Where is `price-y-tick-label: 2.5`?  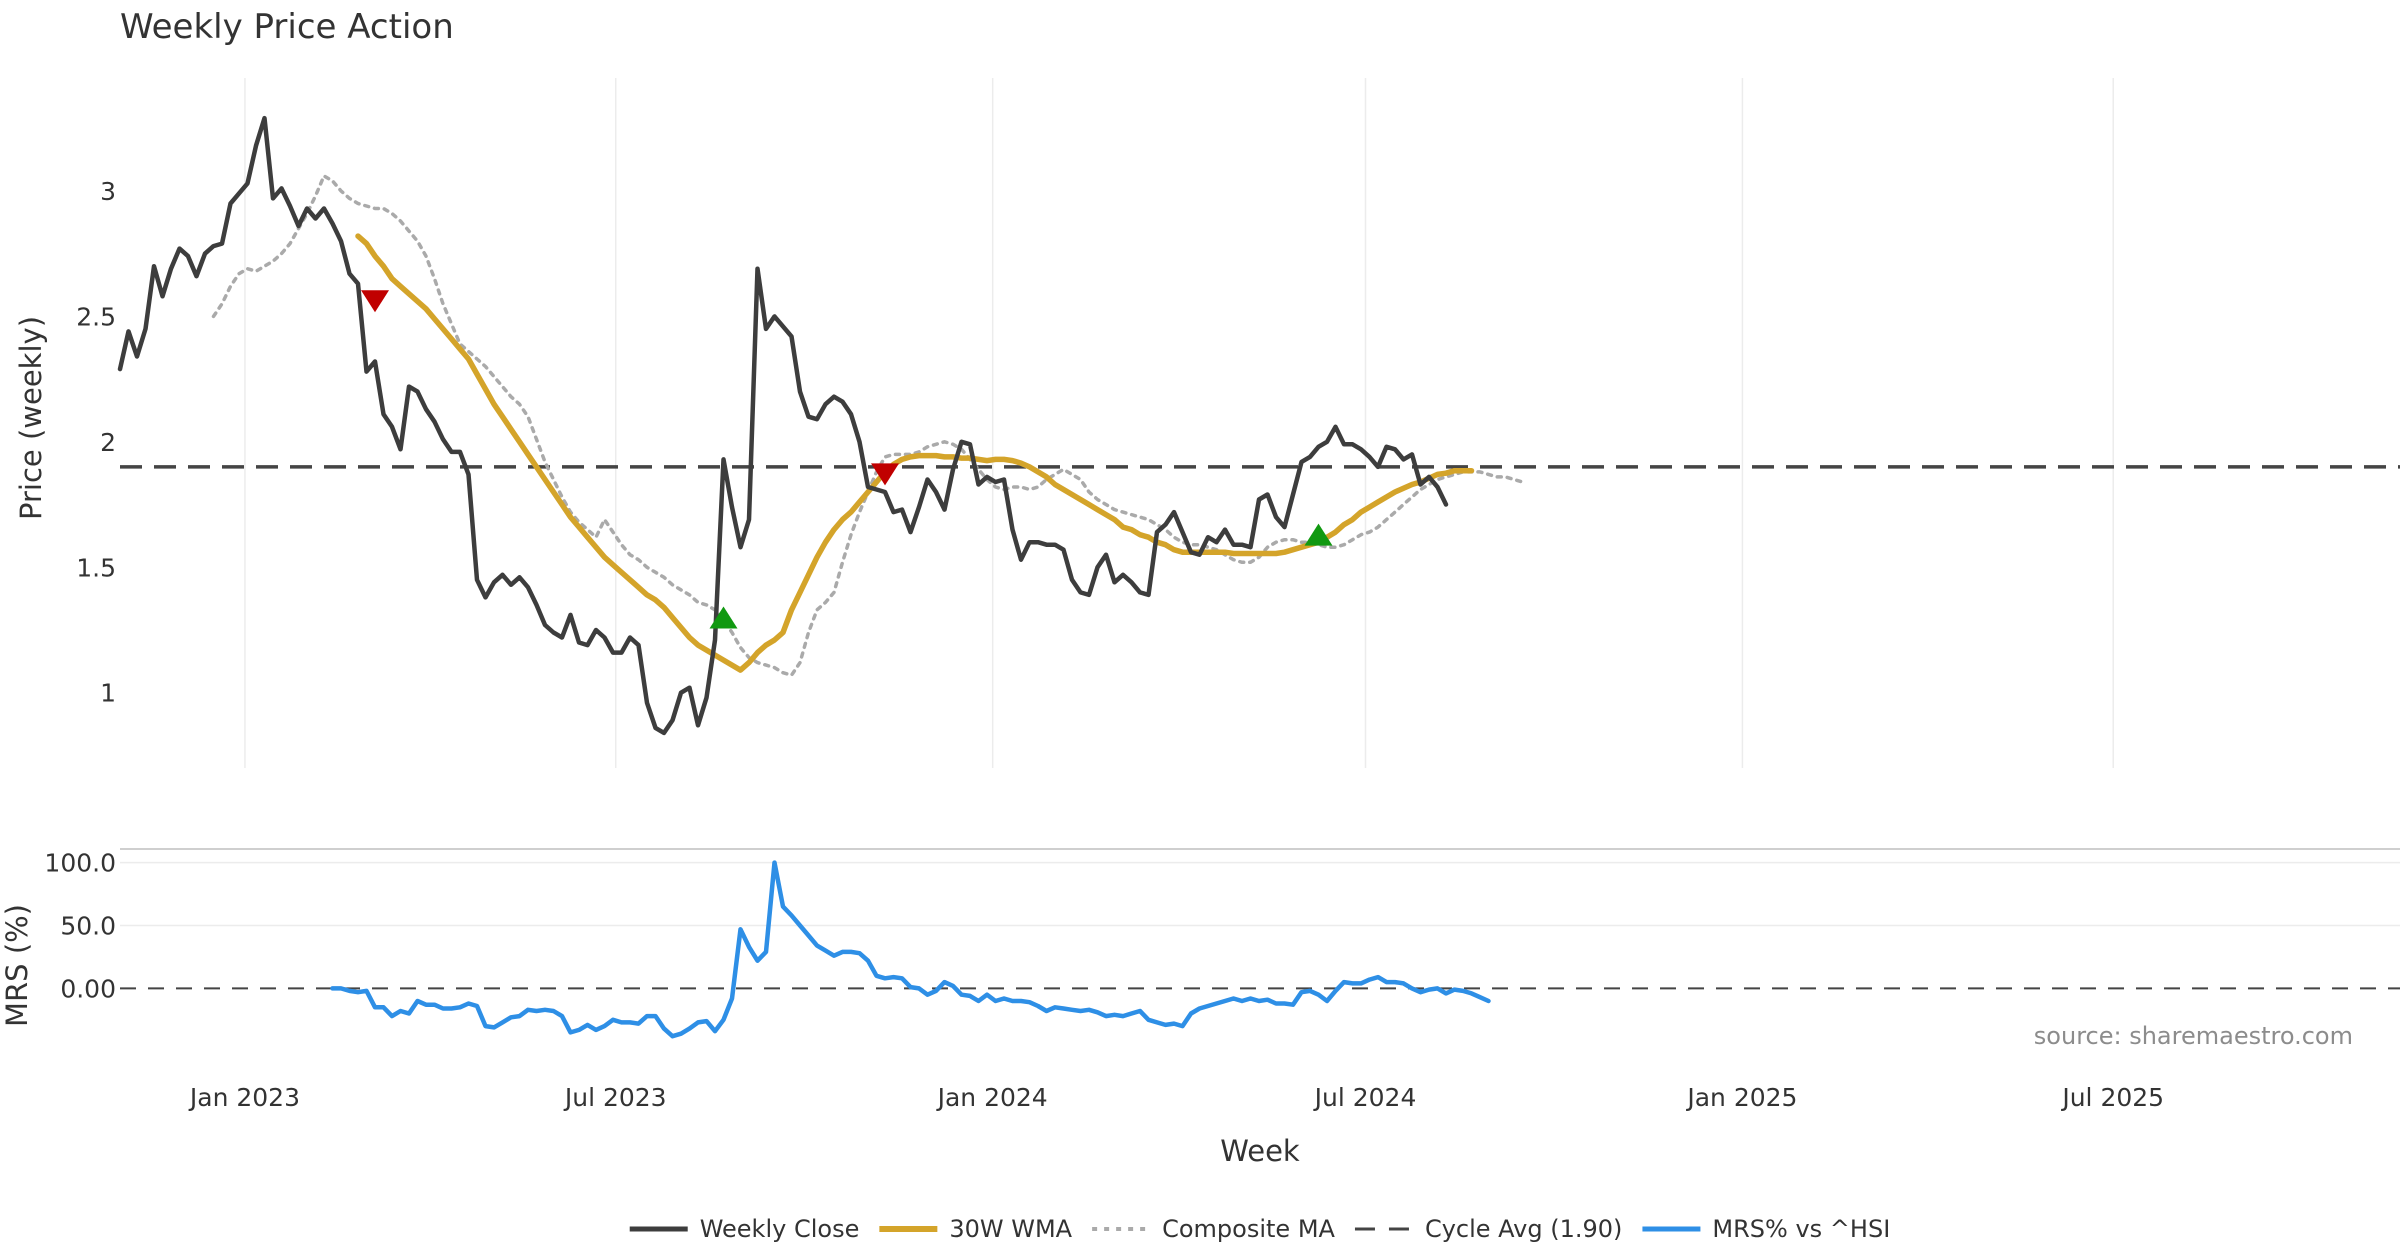 price-y-tick-label: 2.5 is located at coordinates (96, 316).